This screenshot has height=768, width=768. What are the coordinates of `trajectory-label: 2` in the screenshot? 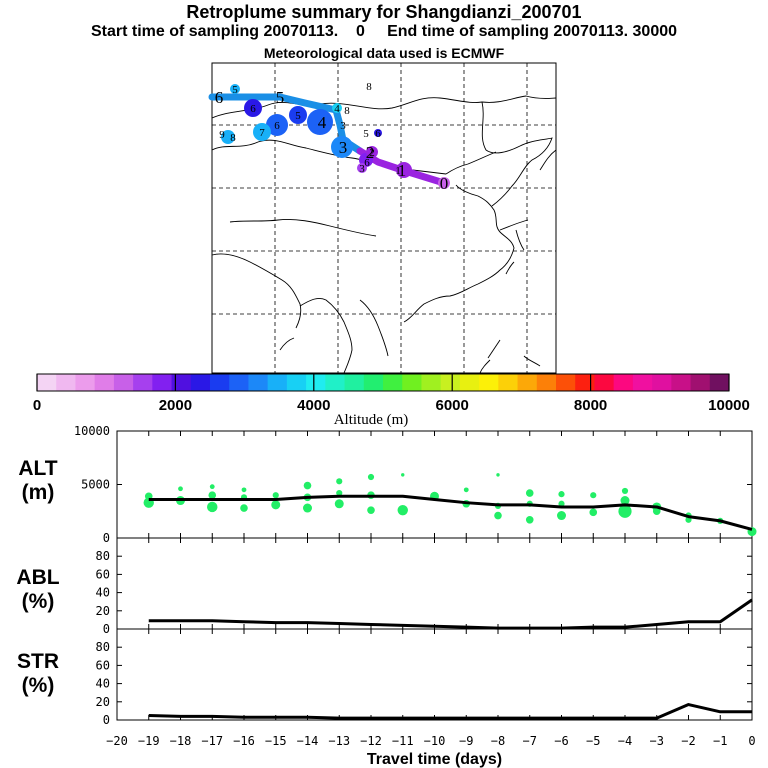 It's located at (370, 152).